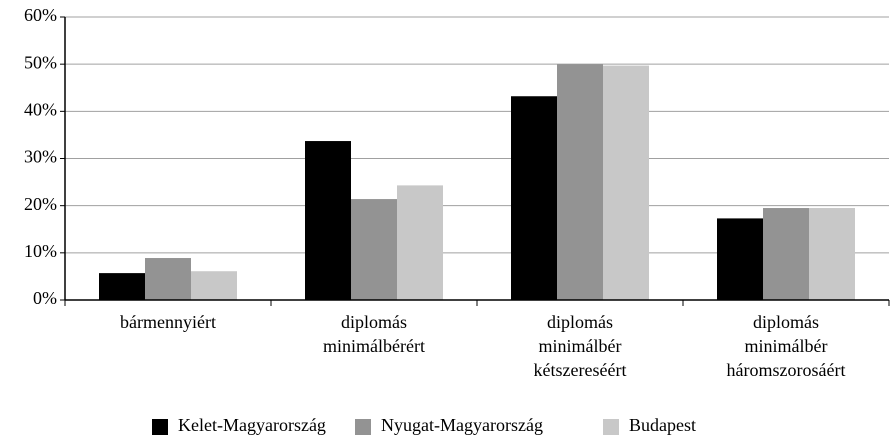  Describe the element at coordinates (40, 109) in the screenshot. I see `y-tick-label: 40%` at that location.